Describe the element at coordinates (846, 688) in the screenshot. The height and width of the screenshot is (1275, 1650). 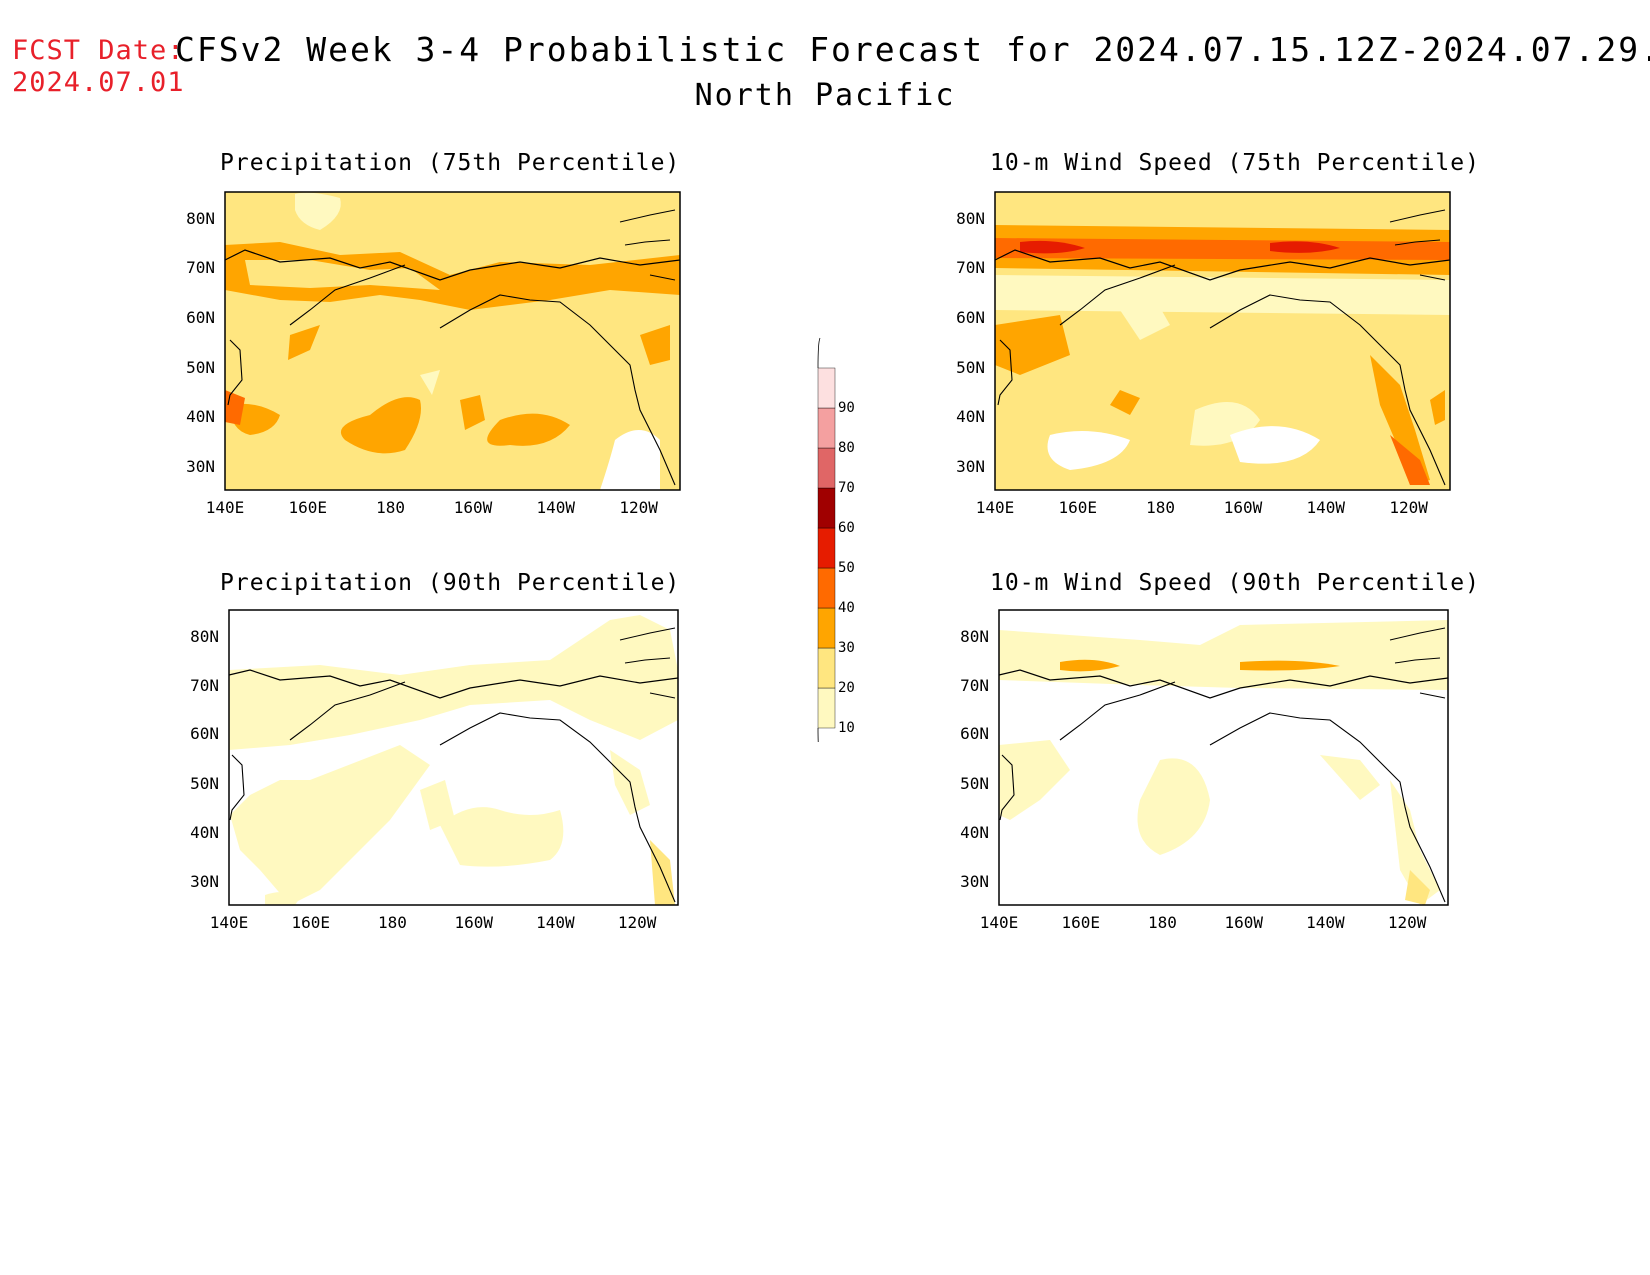
I see `colorbar-level-label: 20` at that location.